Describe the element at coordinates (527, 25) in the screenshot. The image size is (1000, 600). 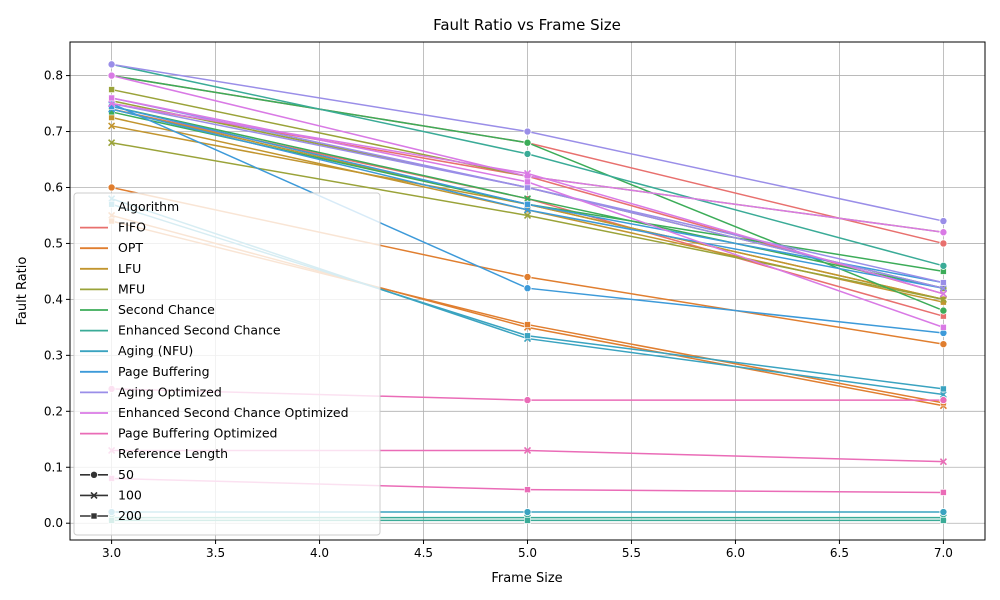
I see `chart-title: Fault Ratio vs Frame Size` at that location.